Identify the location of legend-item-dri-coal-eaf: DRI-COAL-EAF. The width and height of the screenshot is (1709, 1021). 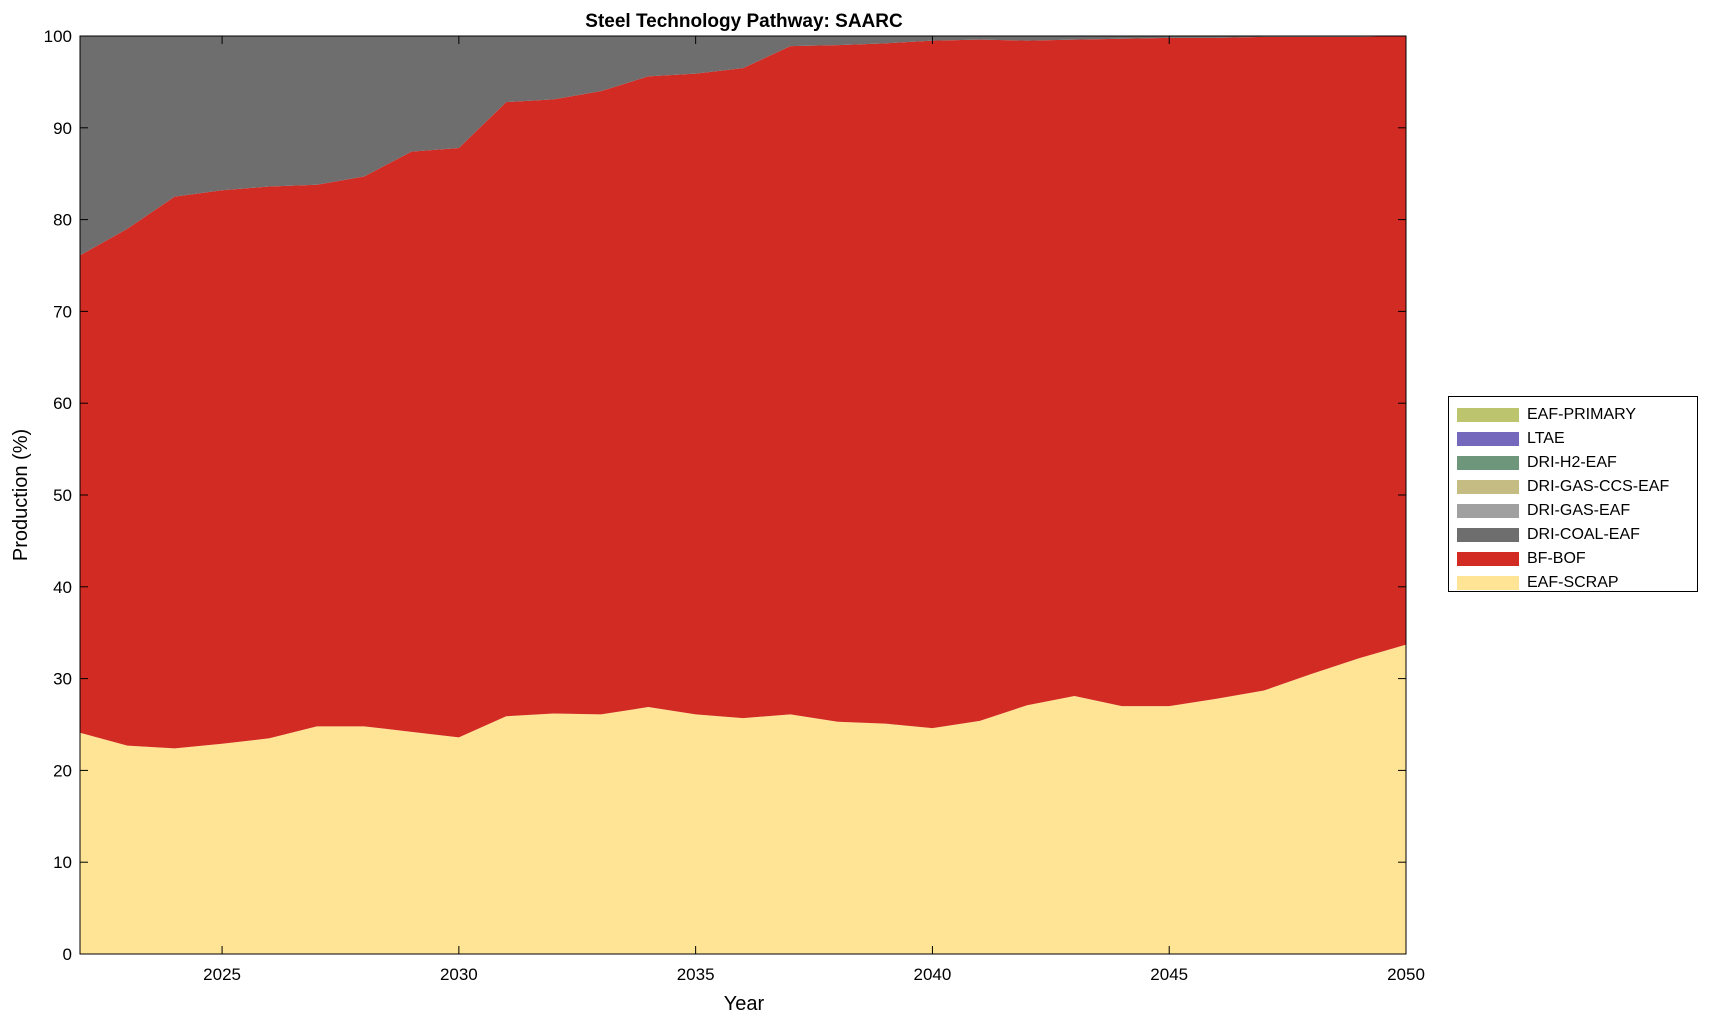
(1577, 535).